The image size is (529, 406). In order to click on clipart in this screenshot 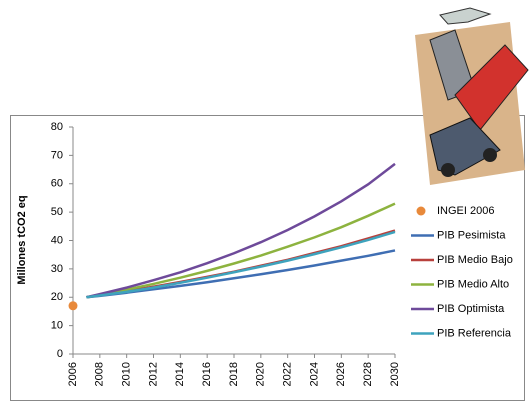, I will do `click(472, 96)`.